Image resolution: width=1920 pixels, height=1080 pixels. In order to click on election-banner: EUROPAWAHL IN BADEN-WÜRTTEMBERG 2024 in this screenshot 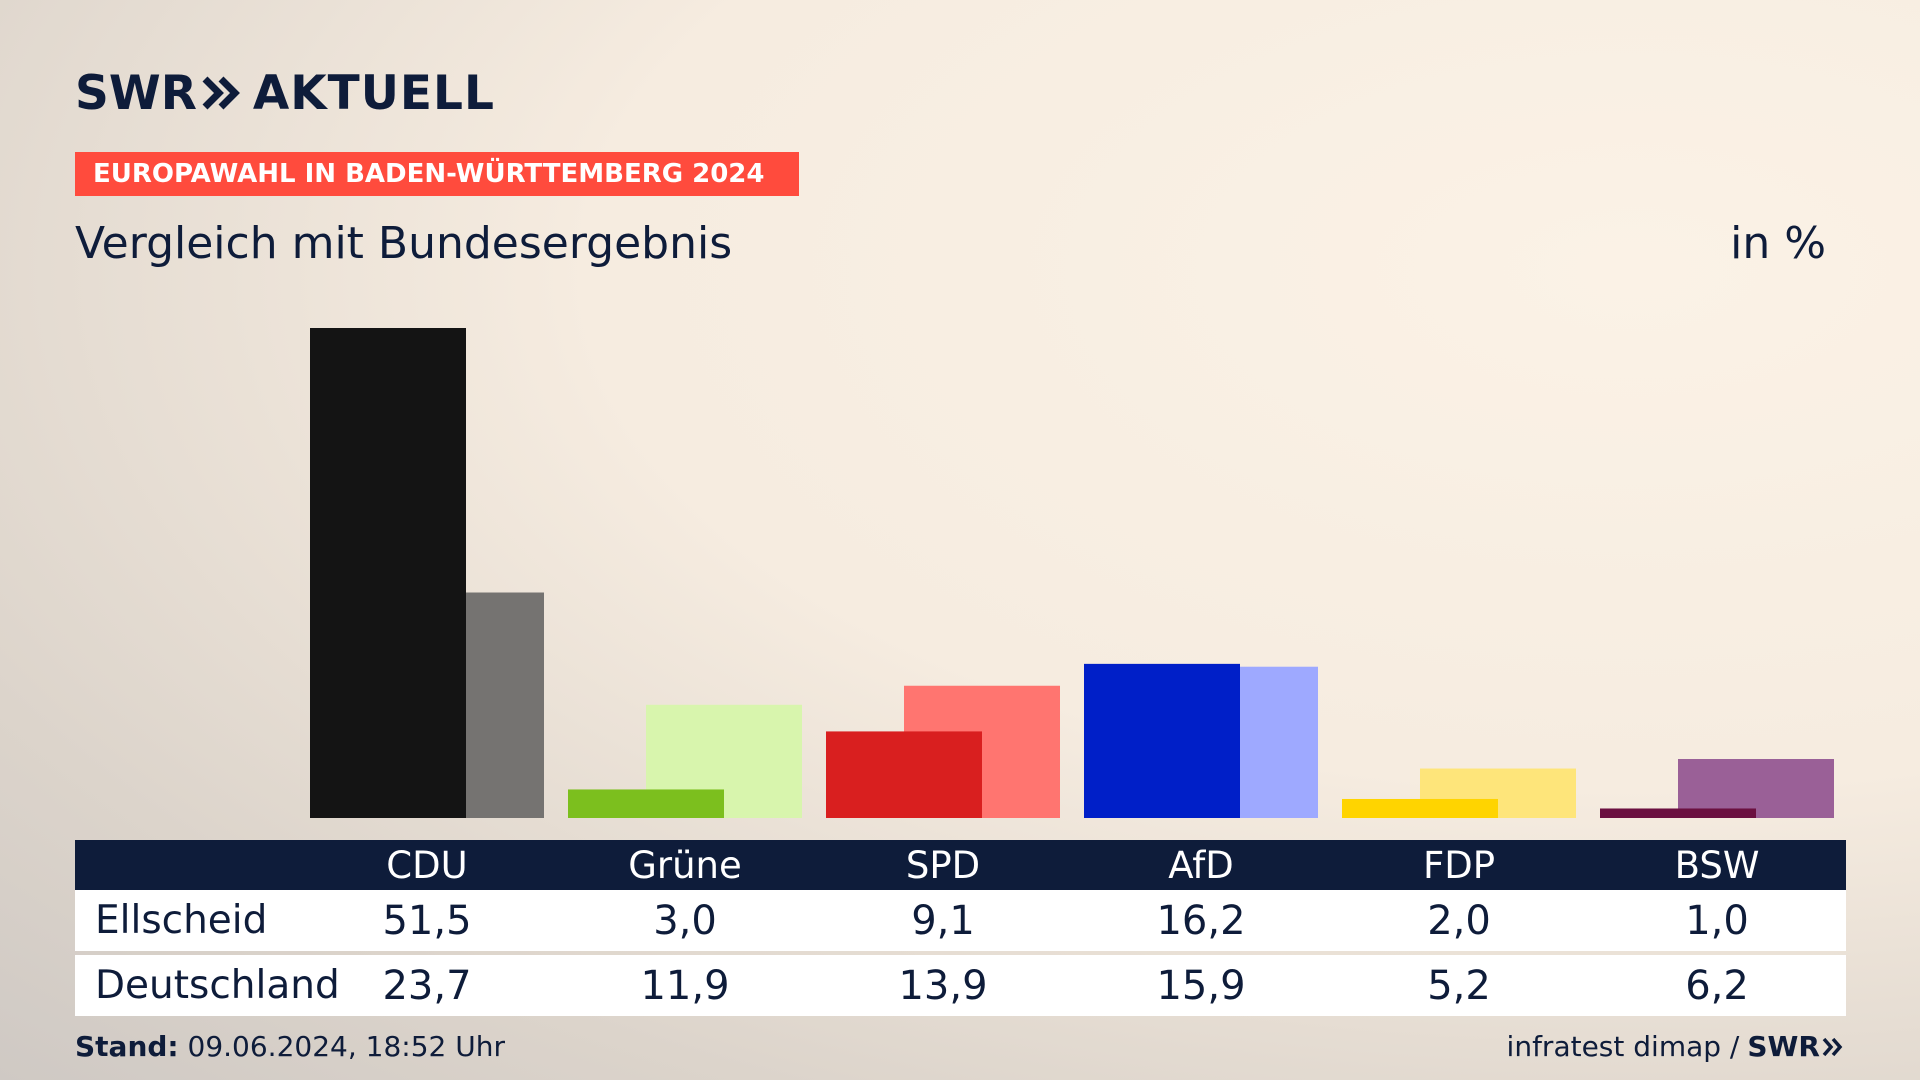, I will do `click(437, 174)`.